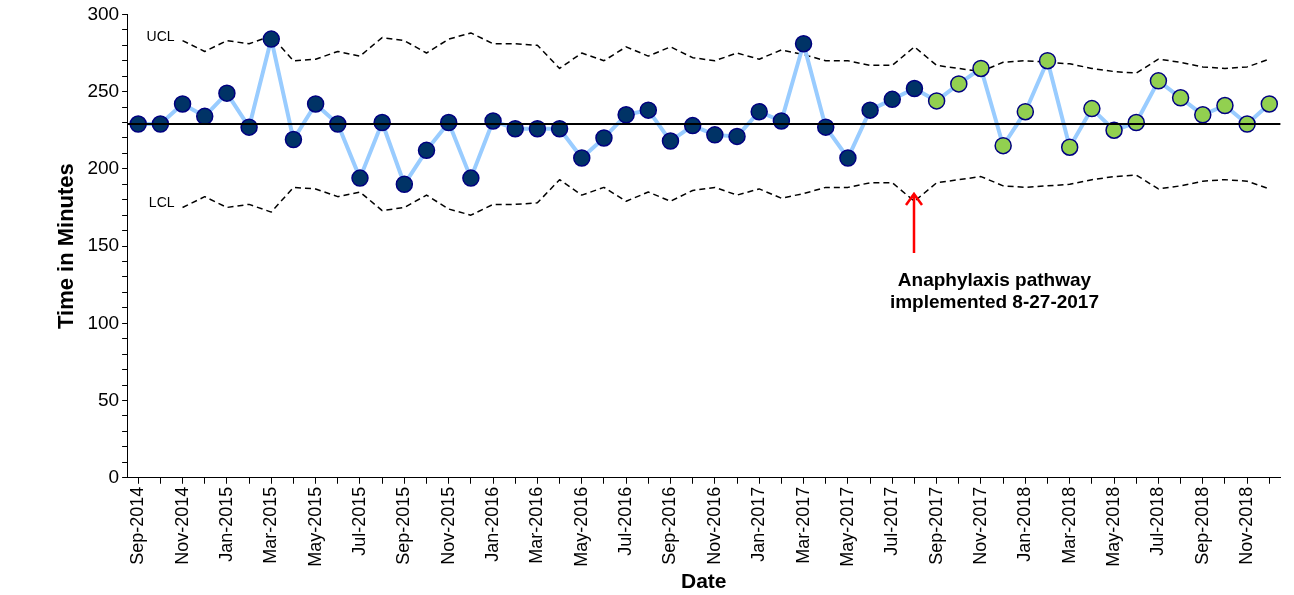 The width and height of the screenshot is (1294, 595). Describe the element at coordinates (161, 202) in the screenshot. I see `series-label: LCL` at that location.